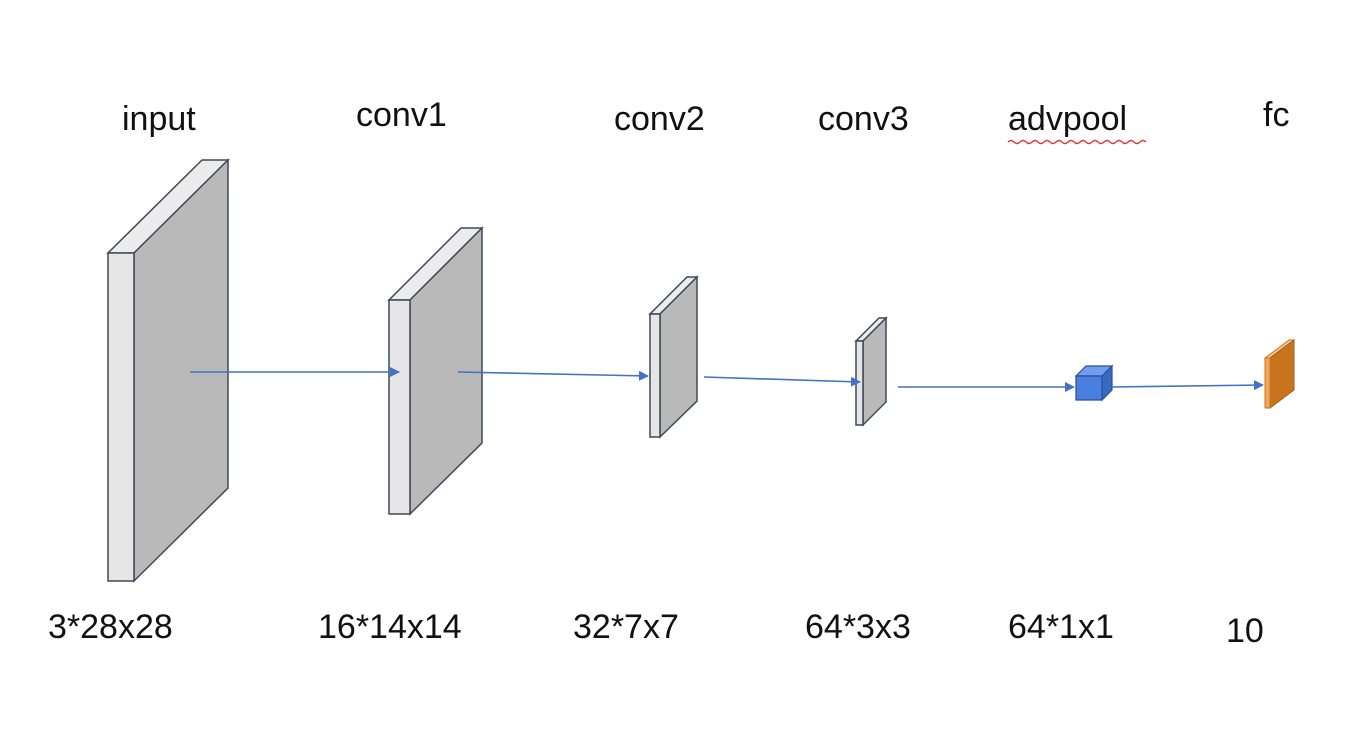  I want to click on shape-conv1: 16*14x14, so click(390, 627).